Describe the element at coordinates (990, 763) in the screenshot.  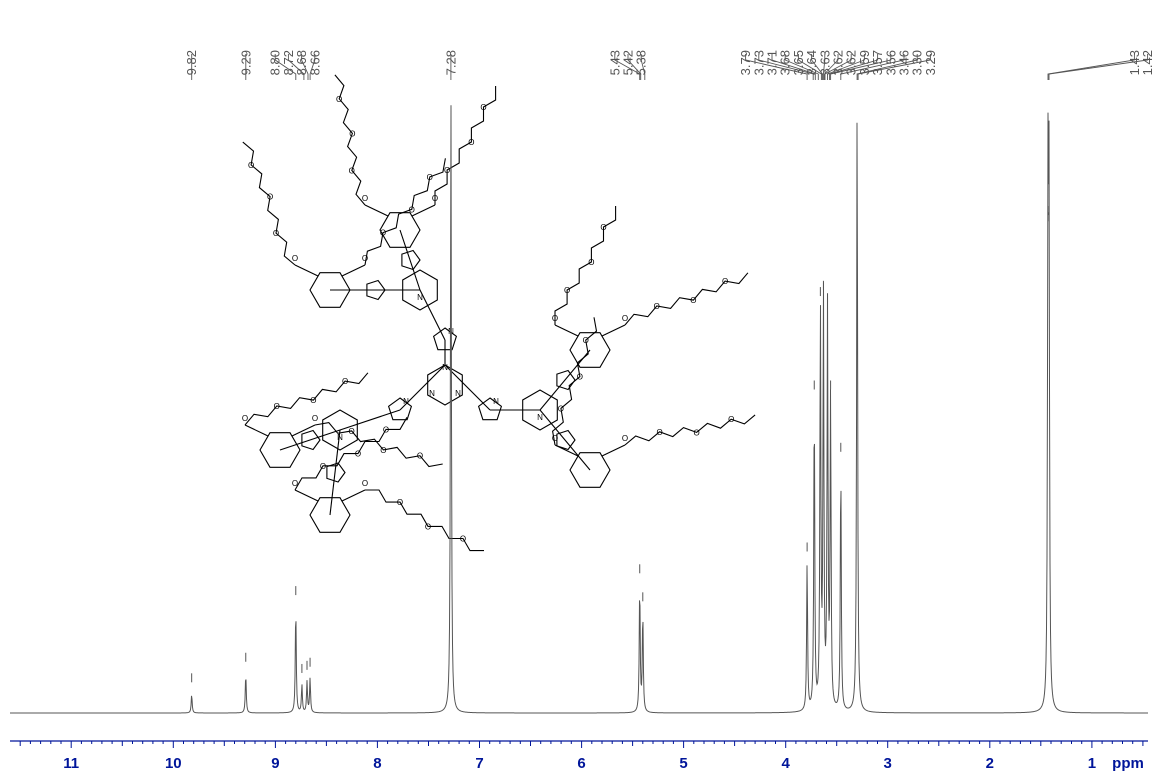
I see `x-tick-label: 2` at that location.